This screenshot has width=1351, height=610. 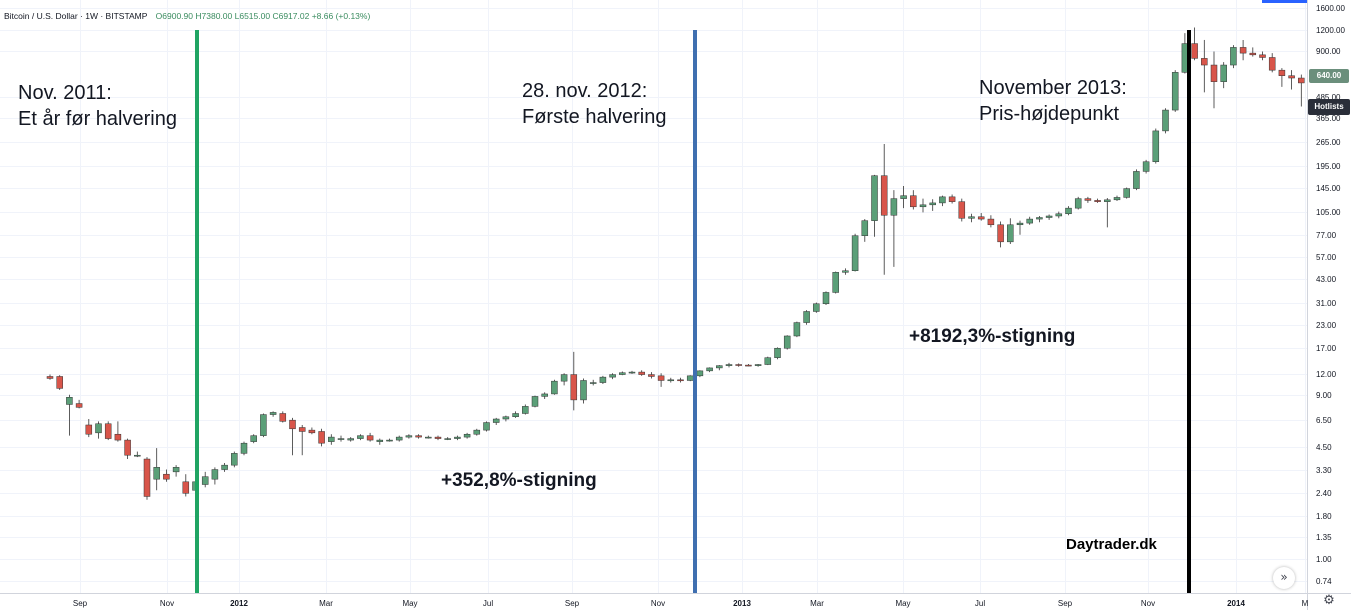 What do you see at coordinates (1284, 578) in the screenshot?
I see `double-chevron-right-icon: »` at bounding box center [1284, 578].